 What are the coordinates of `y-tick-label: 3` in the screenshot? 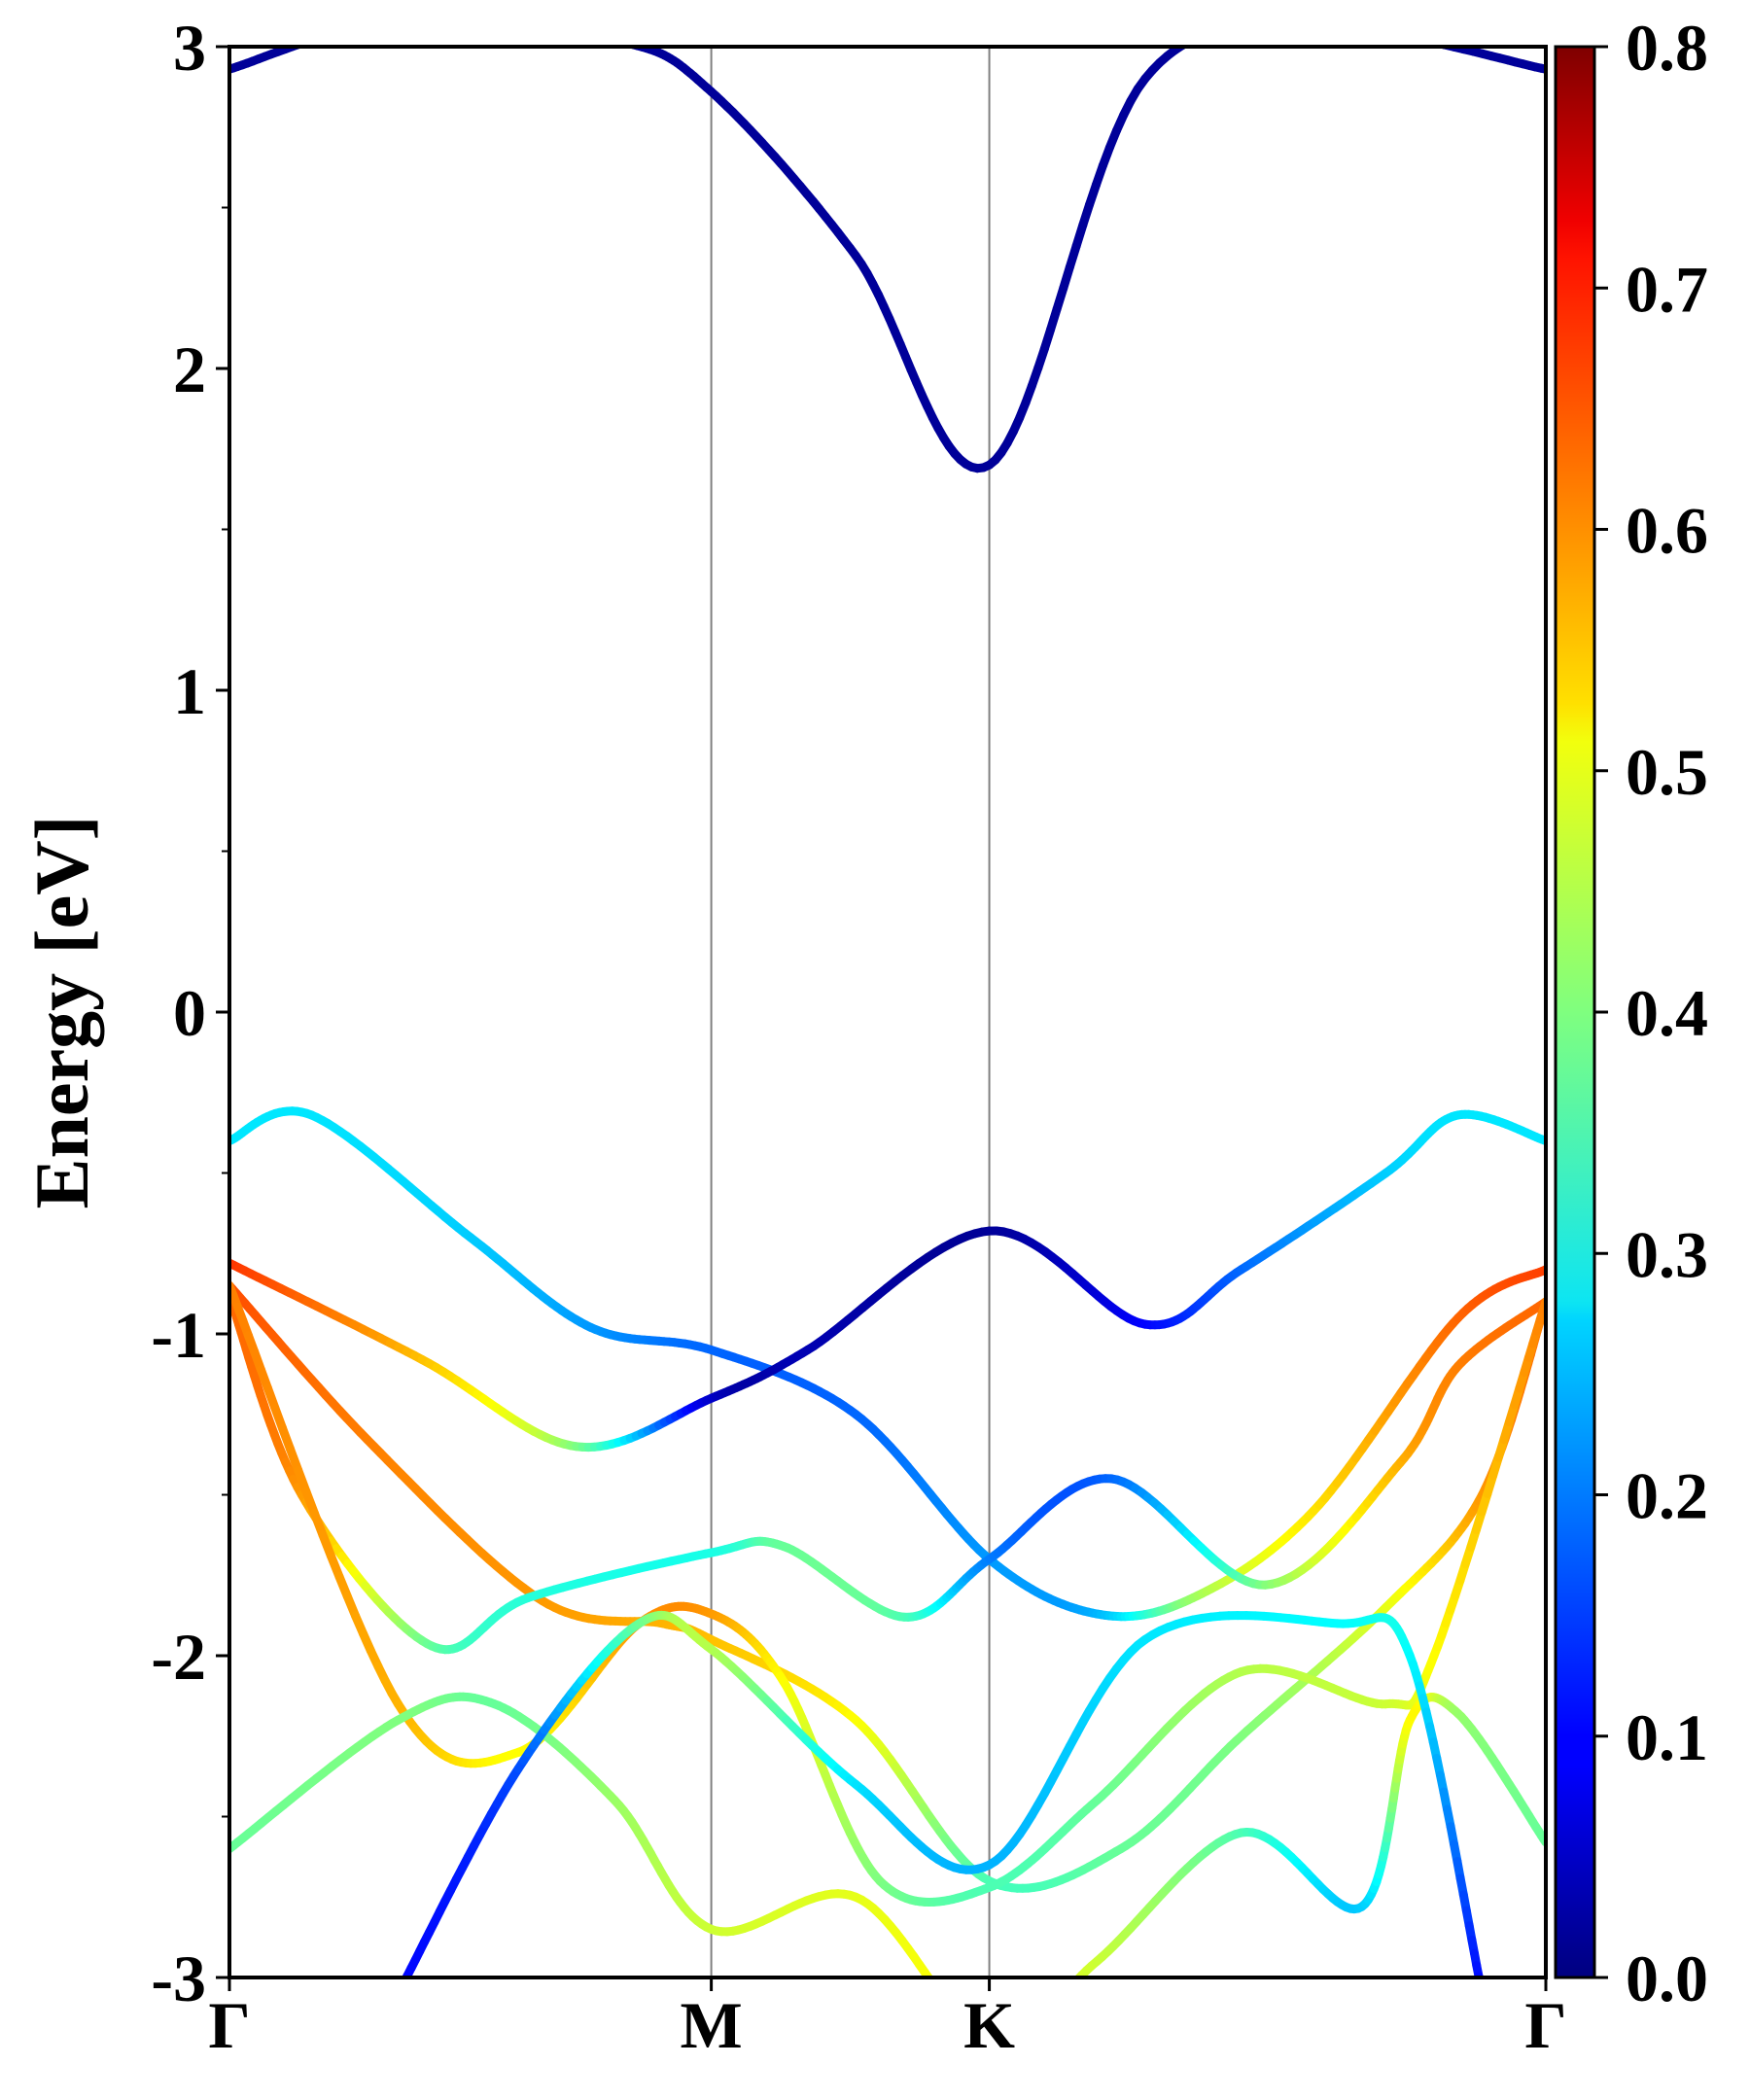 It's located at (189, 48).